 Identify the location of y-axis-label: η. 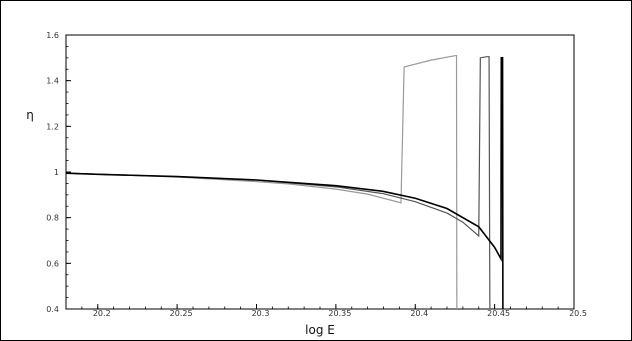
(30, 115).